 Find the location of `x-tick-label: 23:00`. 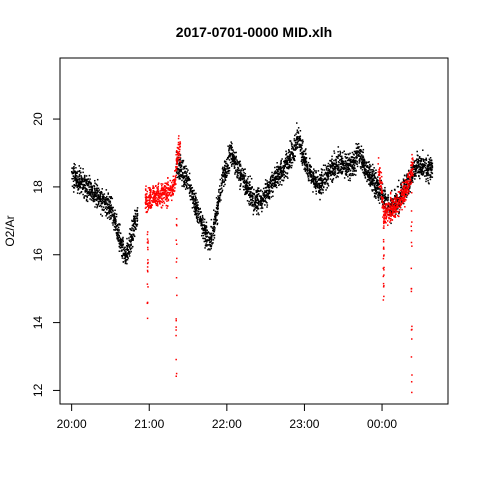

x-tick-label: 23:00 is located at coordinates (304, 424).